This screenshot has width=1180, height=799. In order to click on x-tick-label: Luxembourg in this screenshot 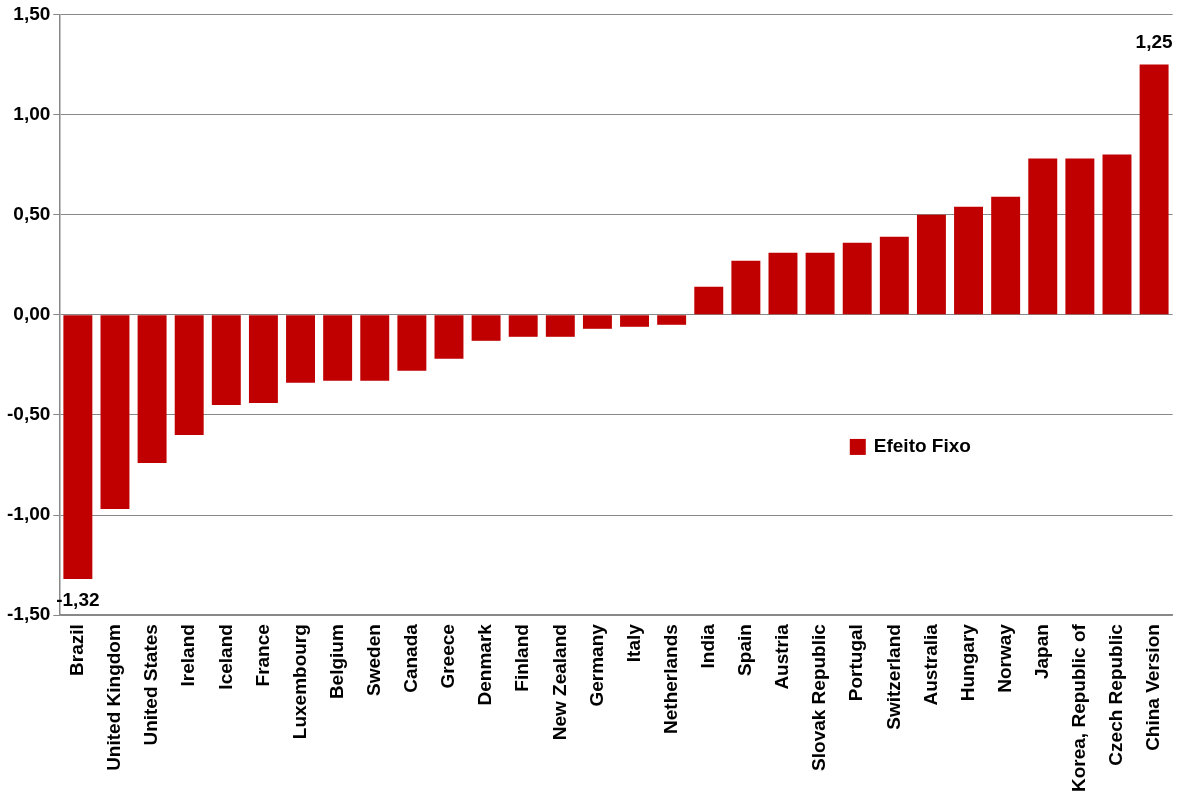, I will do `click(299, 682)`.